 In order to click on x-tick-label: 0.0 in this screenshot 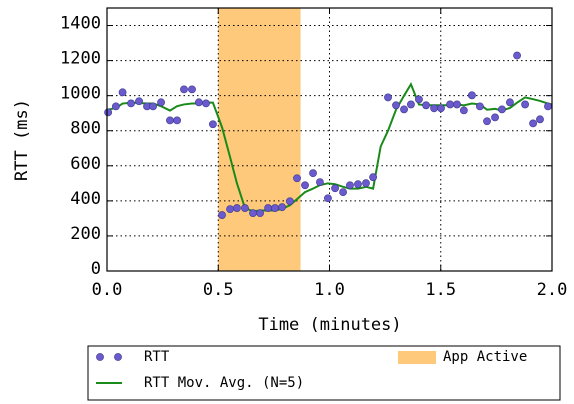, I will do `click(107, 290)`.